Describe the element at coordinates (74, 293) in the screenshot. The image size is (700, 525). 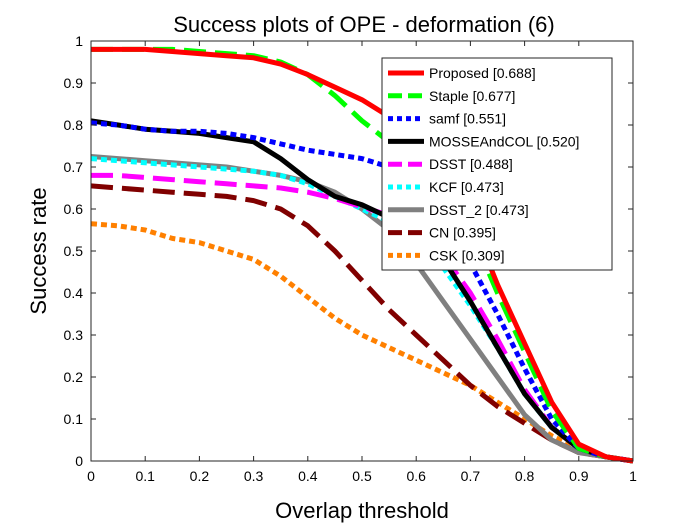
I see `y-tick-label: 0.4` at that location.